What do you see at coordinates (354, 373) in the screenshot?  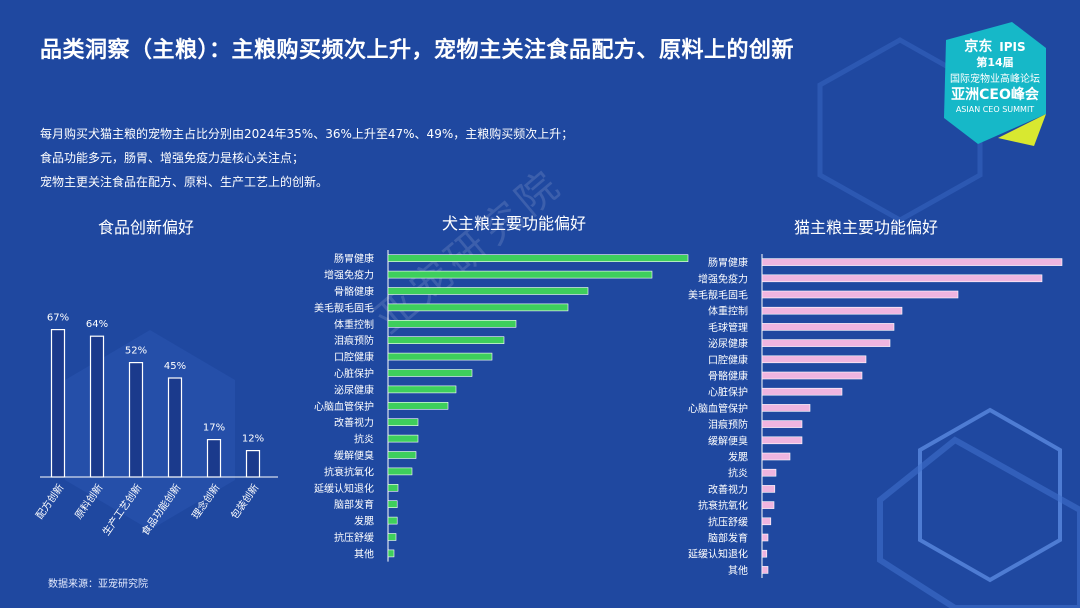 I see `chart2-category-label: 心脏保护` at bounding box center [354, 373].